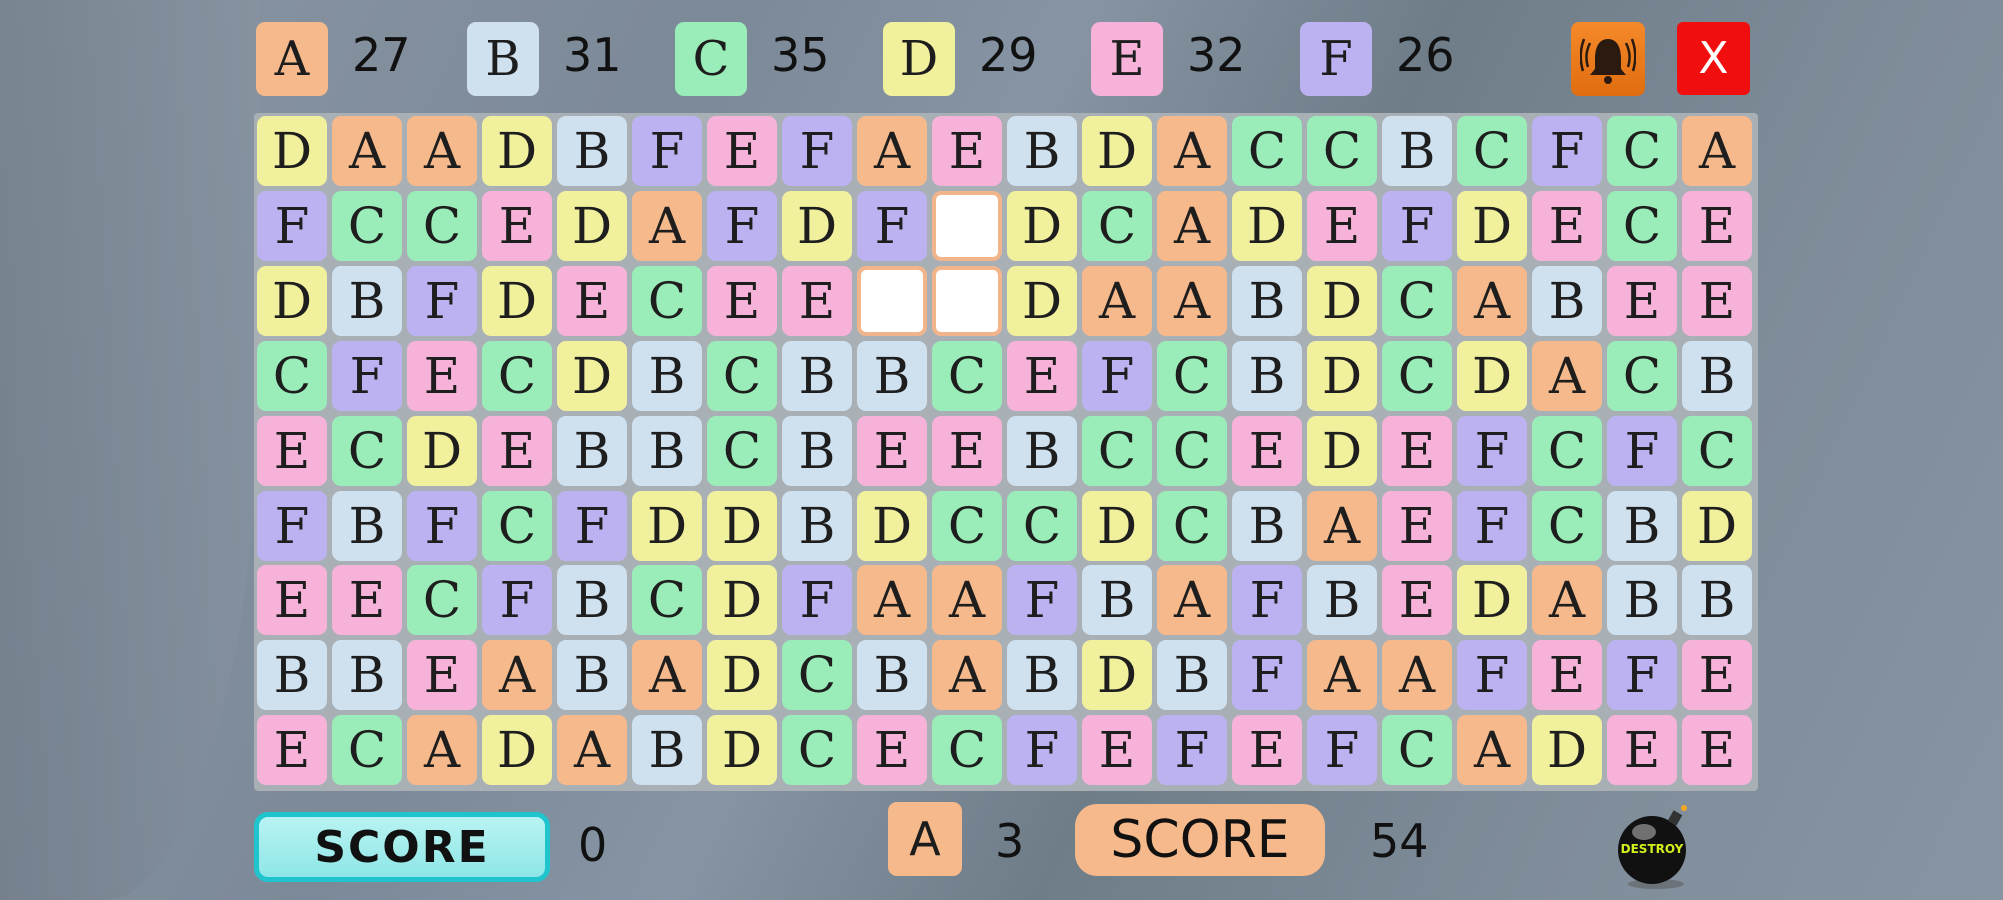  What do you see at coordinates (1657, 847) in the screenshot?
I see `bomb-button: DESTROY` at bounding box center [1657, 847].